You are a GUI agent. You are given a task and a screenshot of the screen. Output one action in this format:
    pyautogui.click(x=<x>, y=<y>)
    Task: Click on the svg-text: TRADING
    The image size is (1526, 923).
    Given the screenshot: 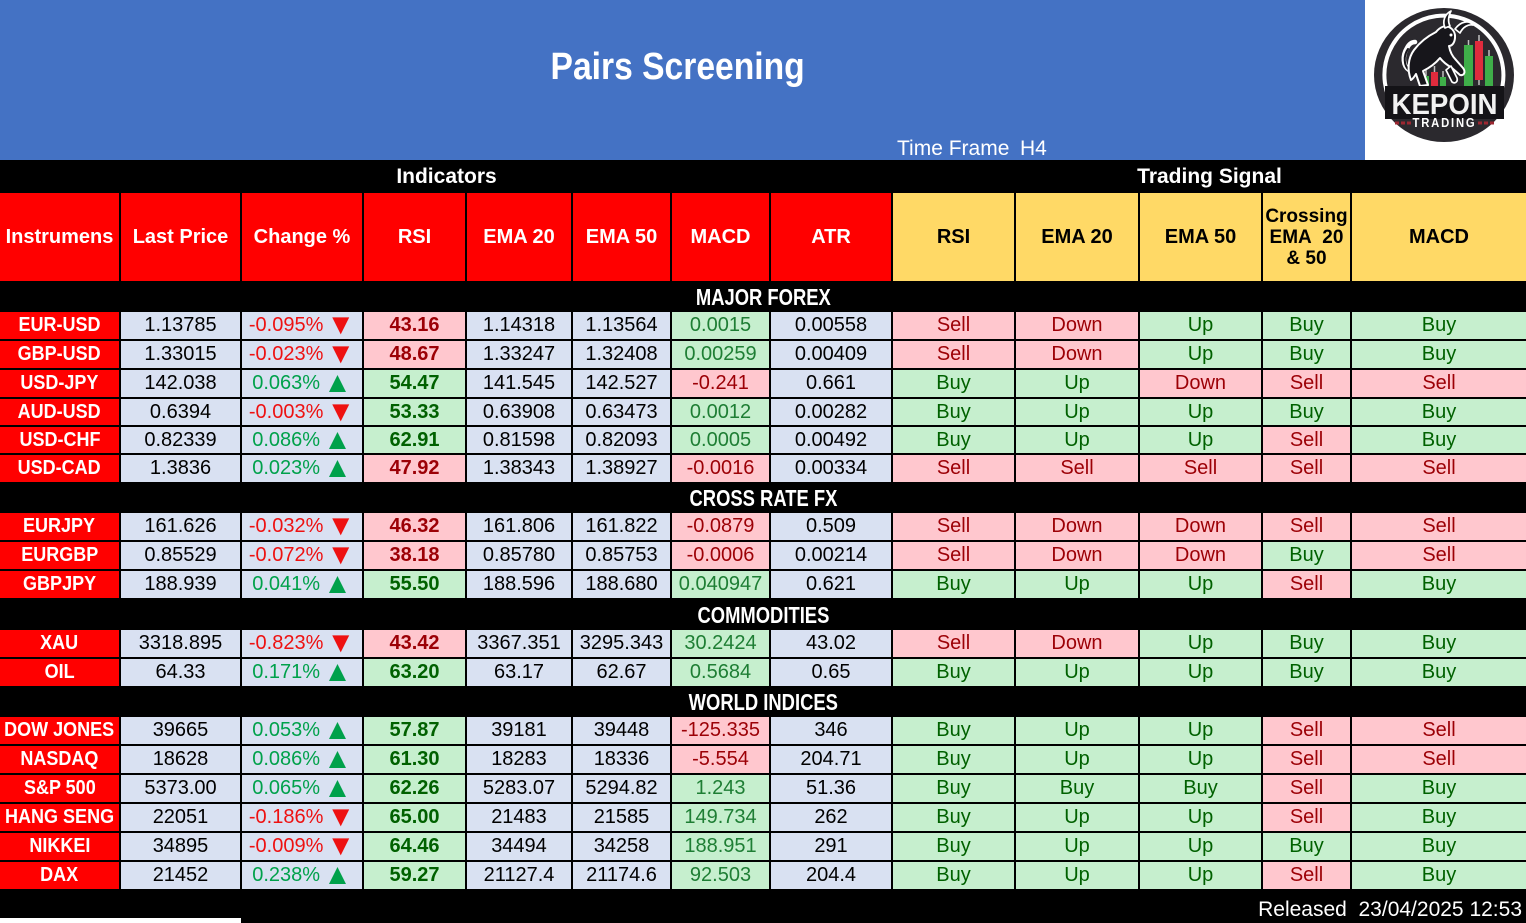 What is the action you would take?
    pyautogui.click(x=1445, y=123)
    